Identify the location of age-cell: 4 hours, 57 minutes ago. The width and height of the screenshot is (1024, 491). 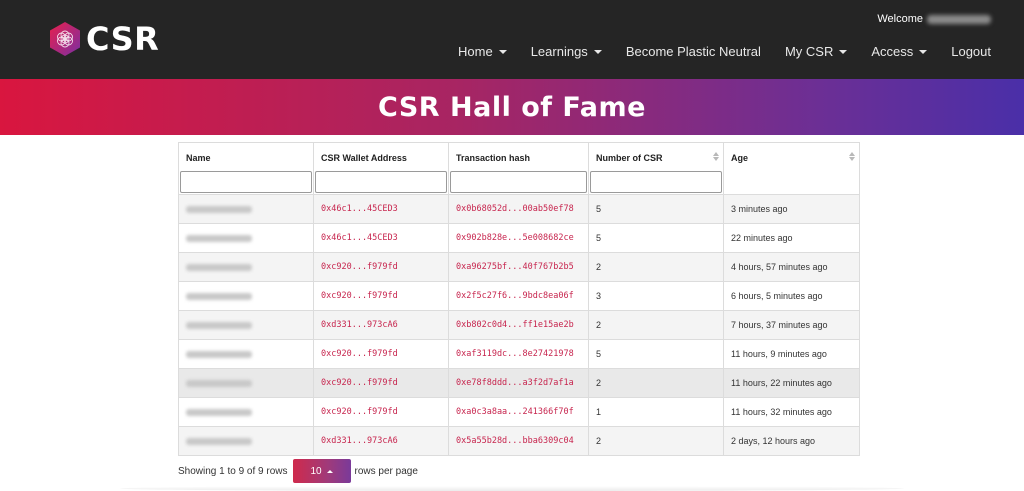
(791, 267).